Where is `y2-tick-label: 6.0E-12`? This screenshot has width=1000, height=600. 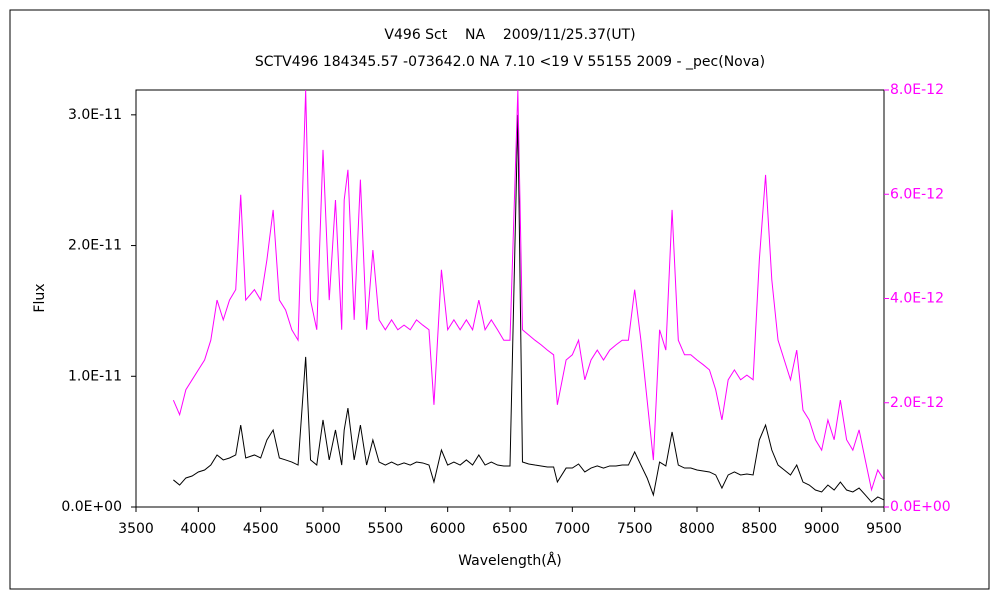 y2-tick-label: 6.0E-12 is located at coordinates (917, 194).